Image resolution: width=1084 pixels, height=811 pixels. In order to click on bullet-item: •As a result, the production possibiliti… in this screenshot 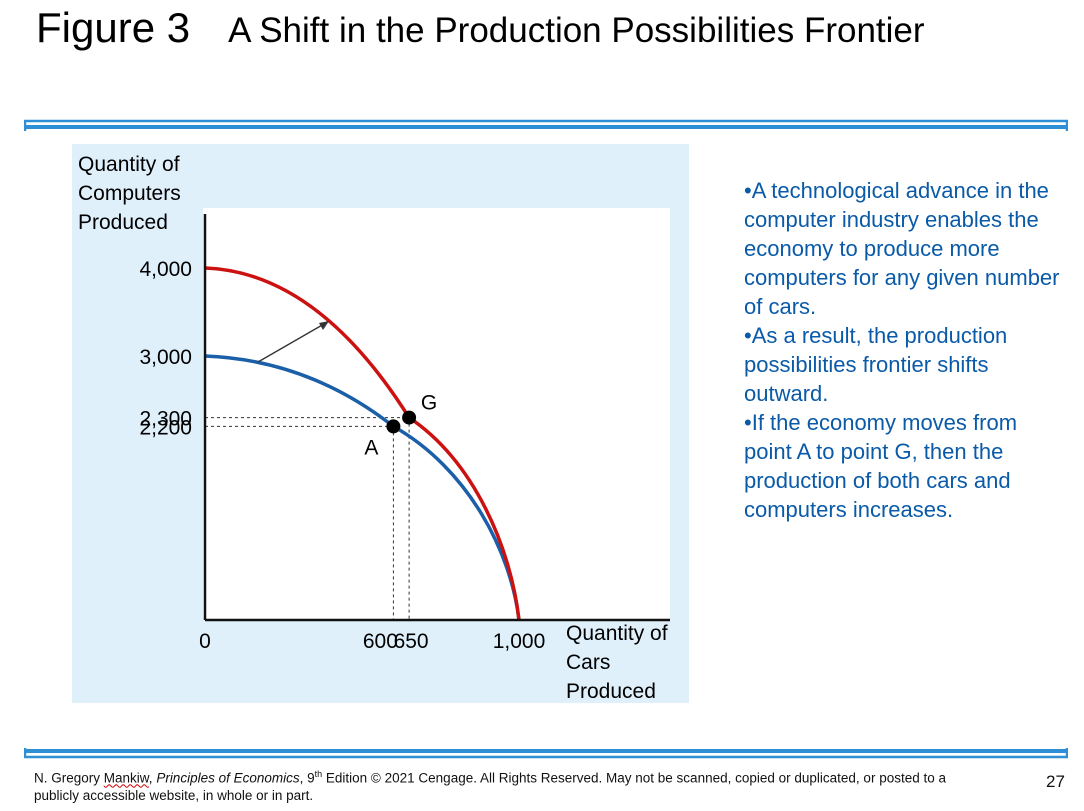, I will do `click(876, 364)`.